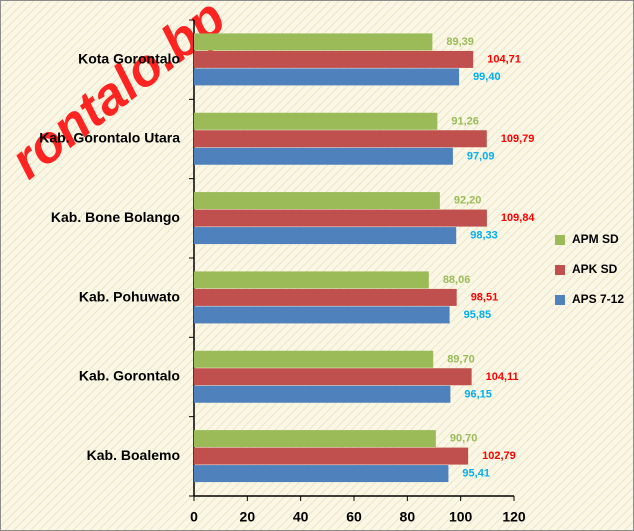  What do you see at coordinates (109, 138) in the screenshot?
I see `y-tick-label: Kab. Gorontalo Utara` at bounding box center [109, 138].